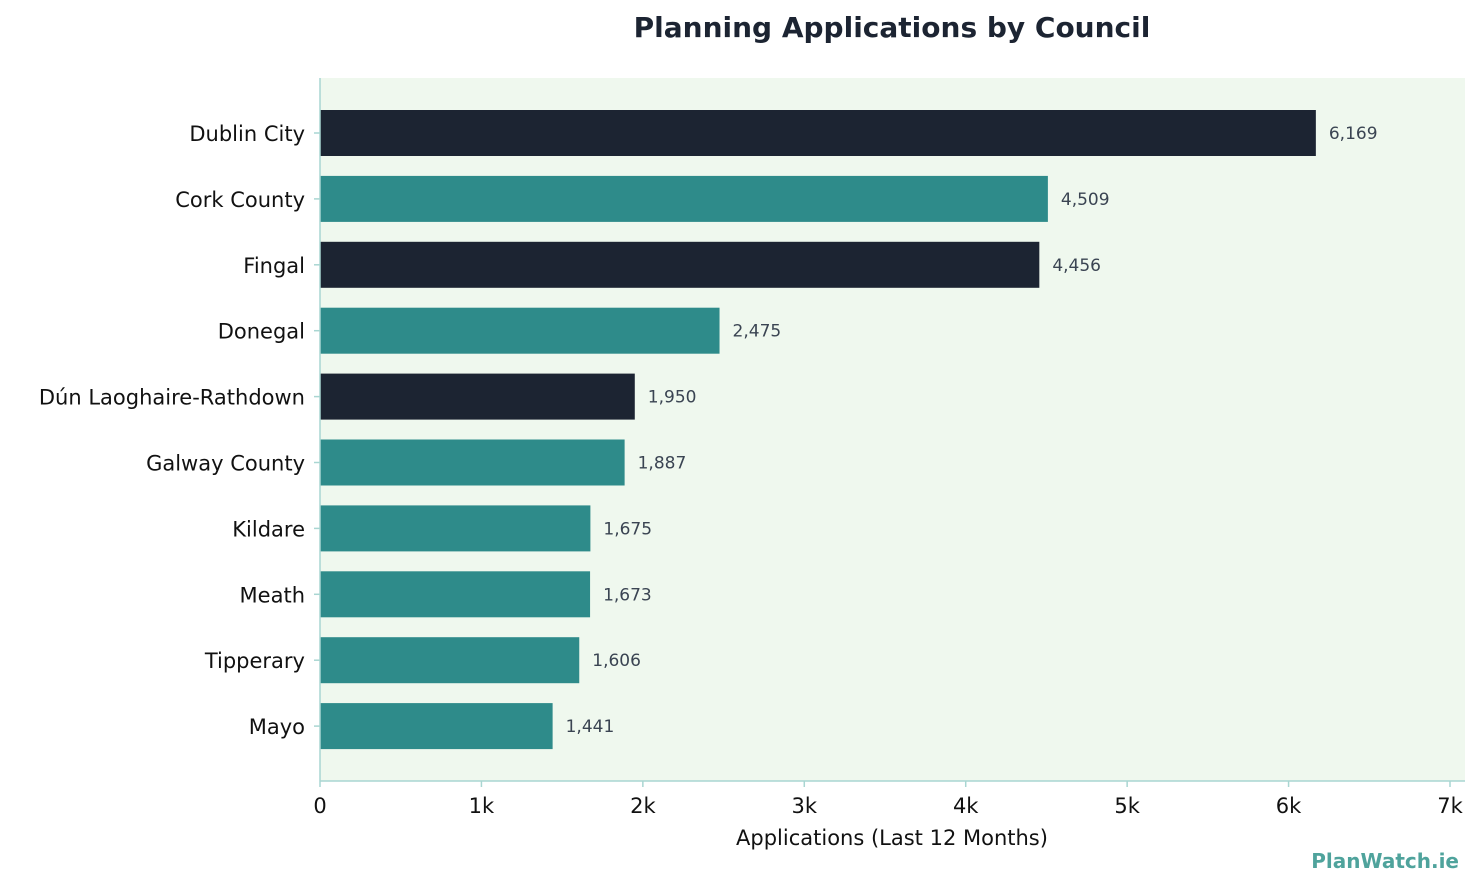 The width and height of the screenshot is (1480, 886). I want to click on x-tick-label: 3k, so click(805, 806).